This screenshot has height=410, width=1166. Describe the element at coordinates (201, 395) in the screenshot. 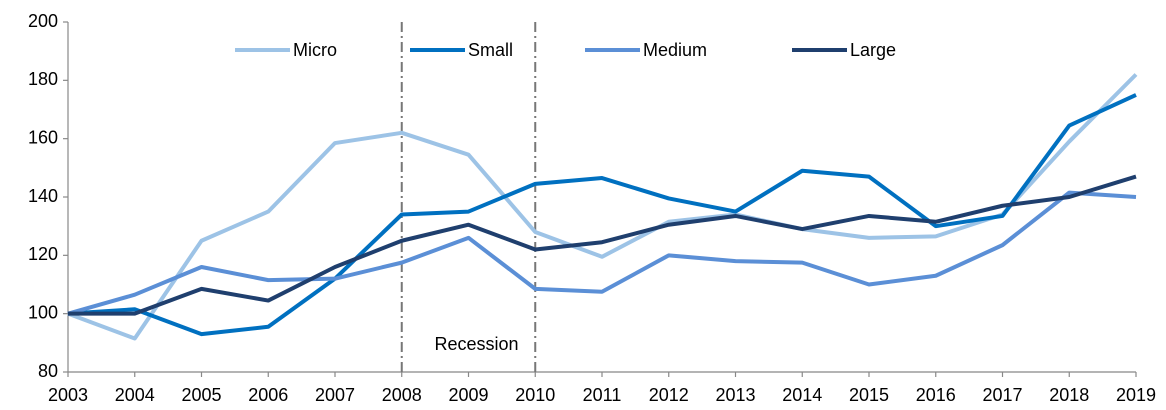

I see `x-tick-label: 2005` at that location.